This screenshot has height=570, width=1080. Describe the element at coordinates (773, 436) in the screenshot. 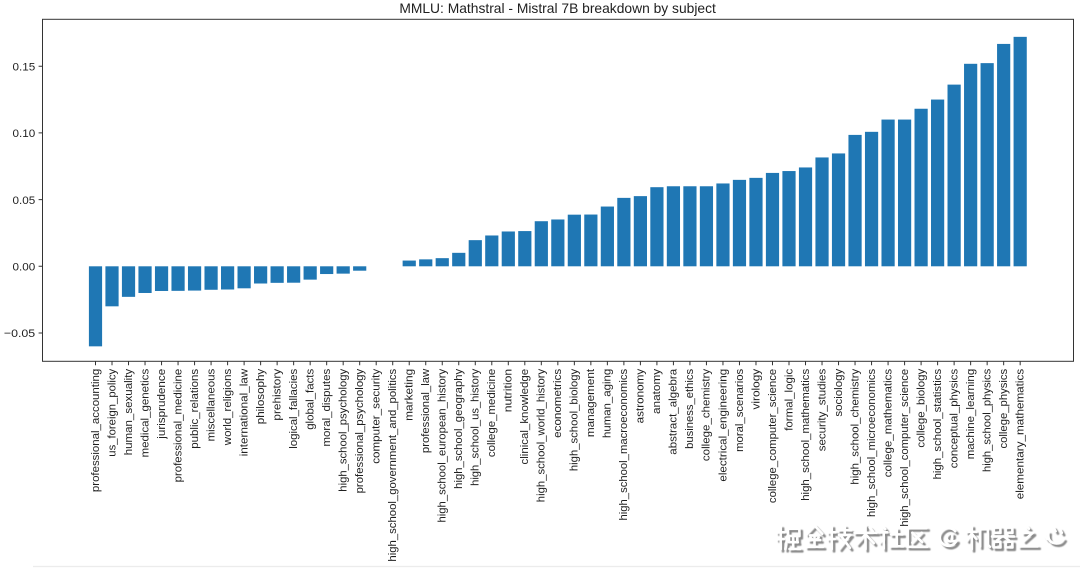

I see `svg-text: college_computer_science` at that location.